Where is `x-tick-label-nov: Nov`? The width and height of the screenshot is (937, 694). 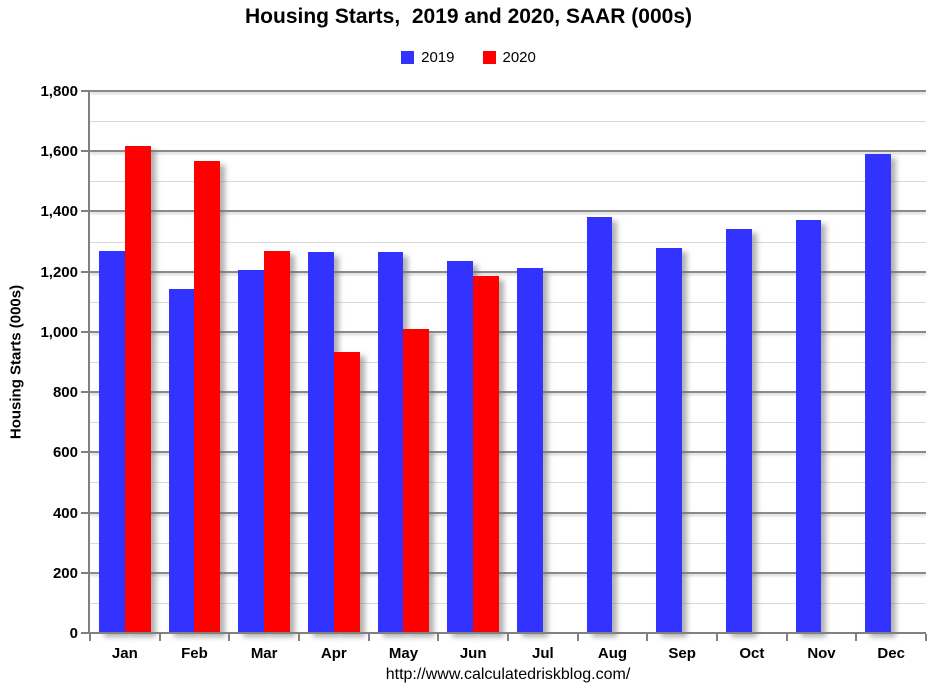
x-tick-label-nov: Nov is located at coordinates (821, 653).